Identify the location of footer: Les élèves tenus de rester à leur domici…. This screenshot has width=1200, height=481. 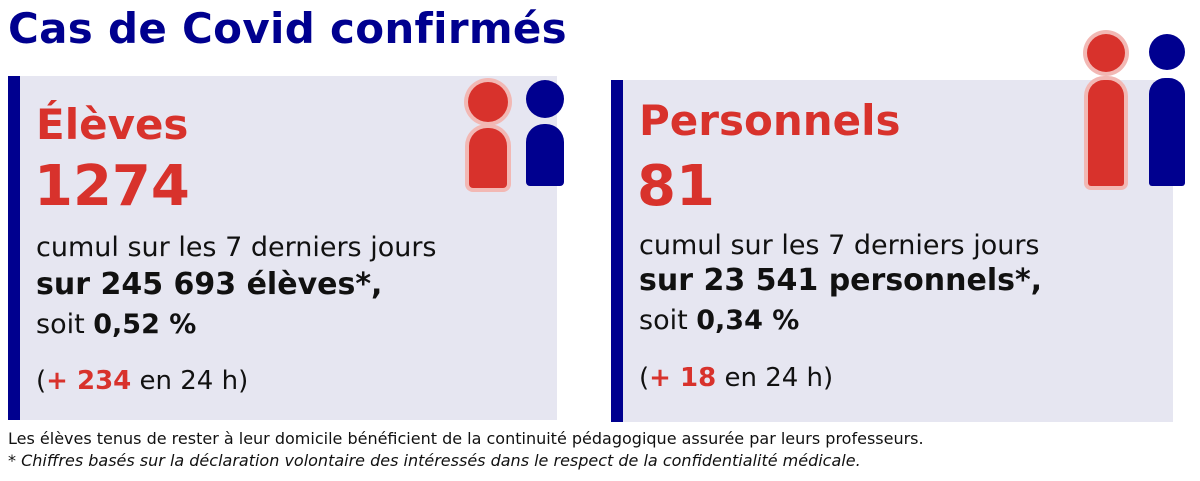
(466, 450).